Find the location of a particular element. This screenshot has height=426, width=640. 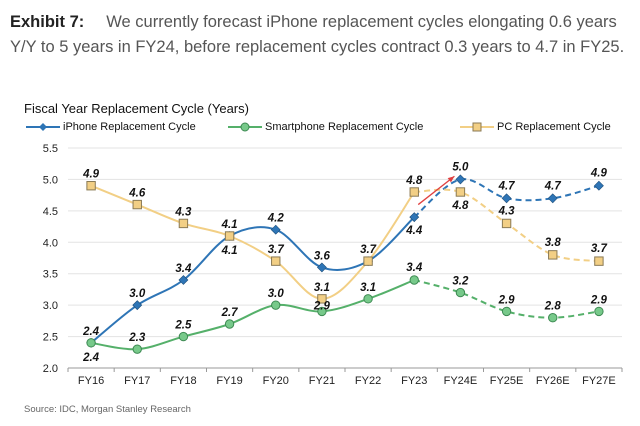

exhibit-label: Exhibit 7: is located at coordinates (47, 22).